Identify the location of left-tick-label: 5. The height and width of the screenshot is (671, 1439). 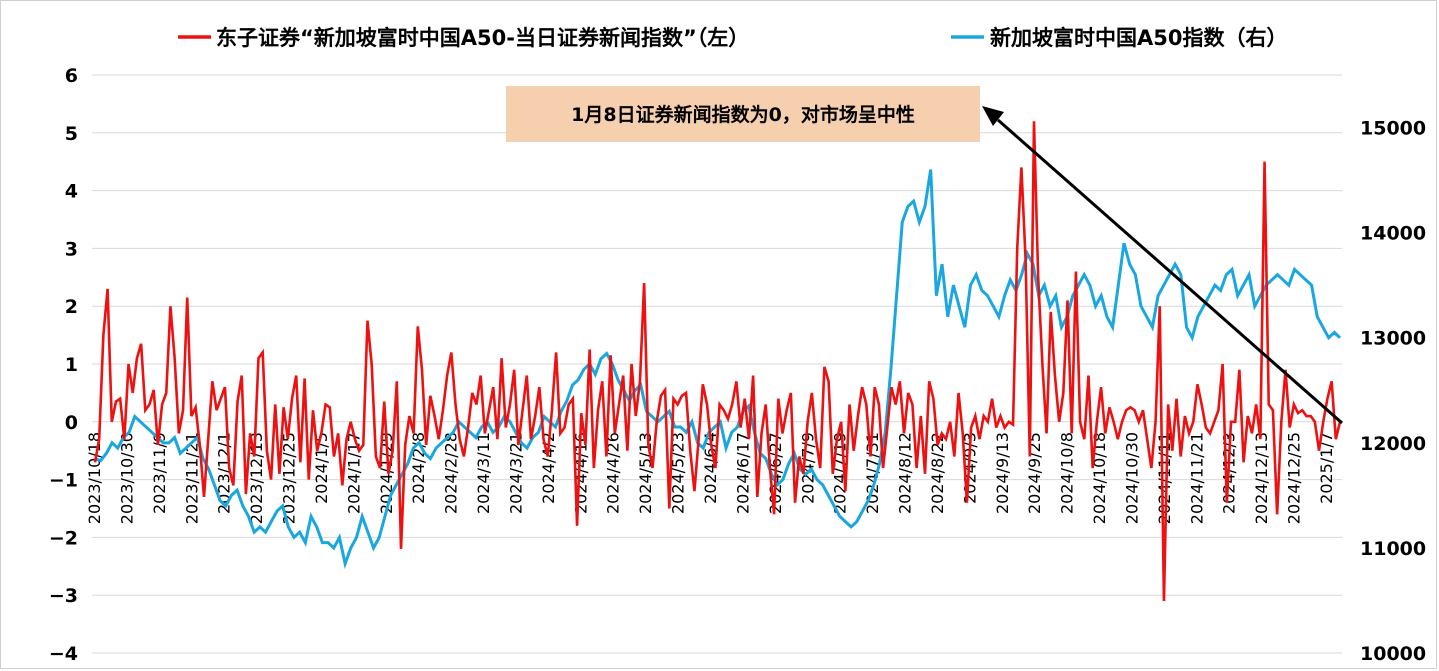
(71, 134).